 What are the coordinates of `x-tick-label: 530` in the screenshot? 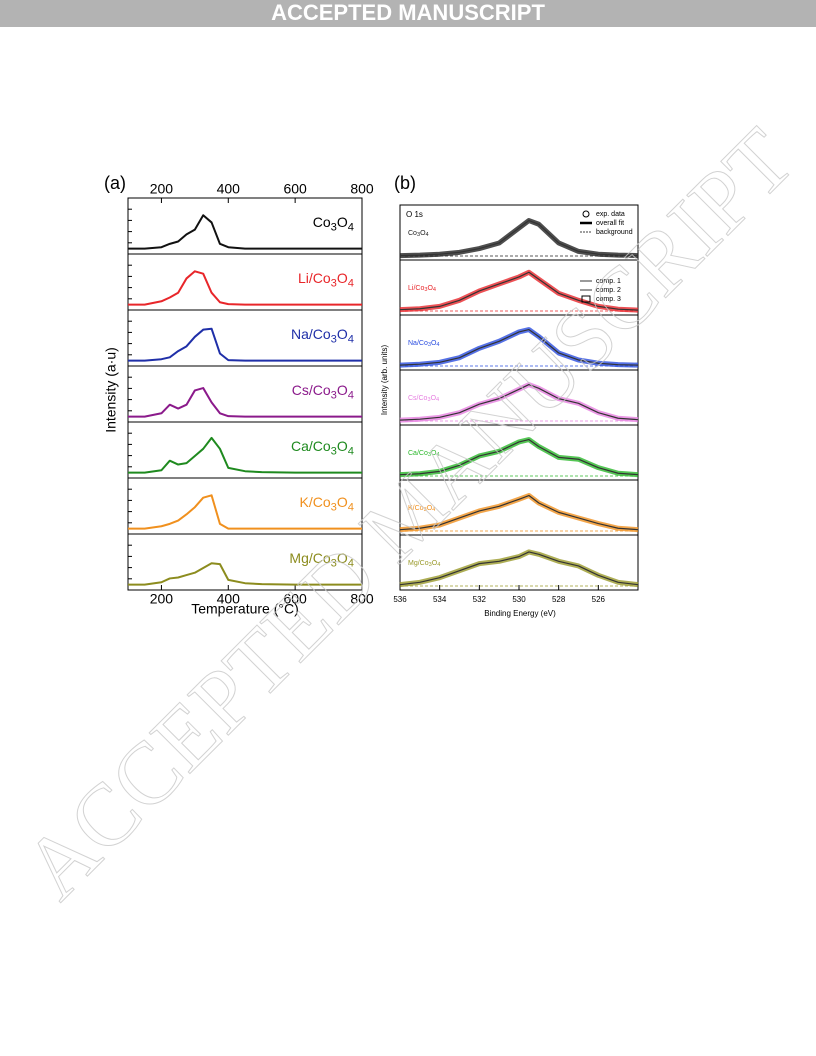 It's located at (519, 599).